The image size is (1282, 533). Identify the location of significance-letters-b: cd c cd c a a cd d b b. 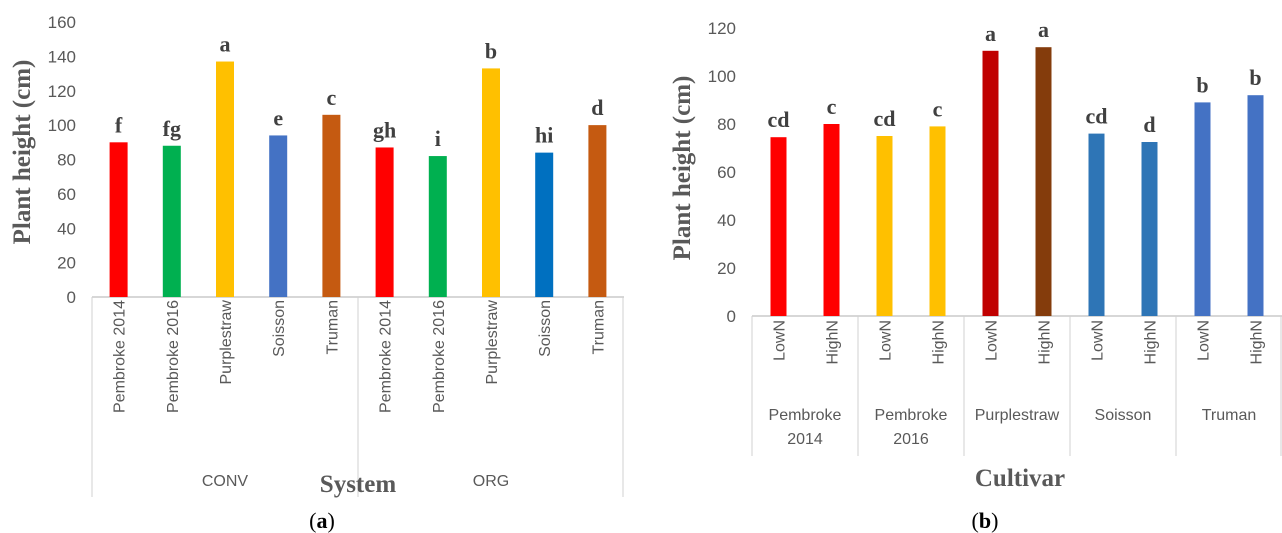
(1015, 77).